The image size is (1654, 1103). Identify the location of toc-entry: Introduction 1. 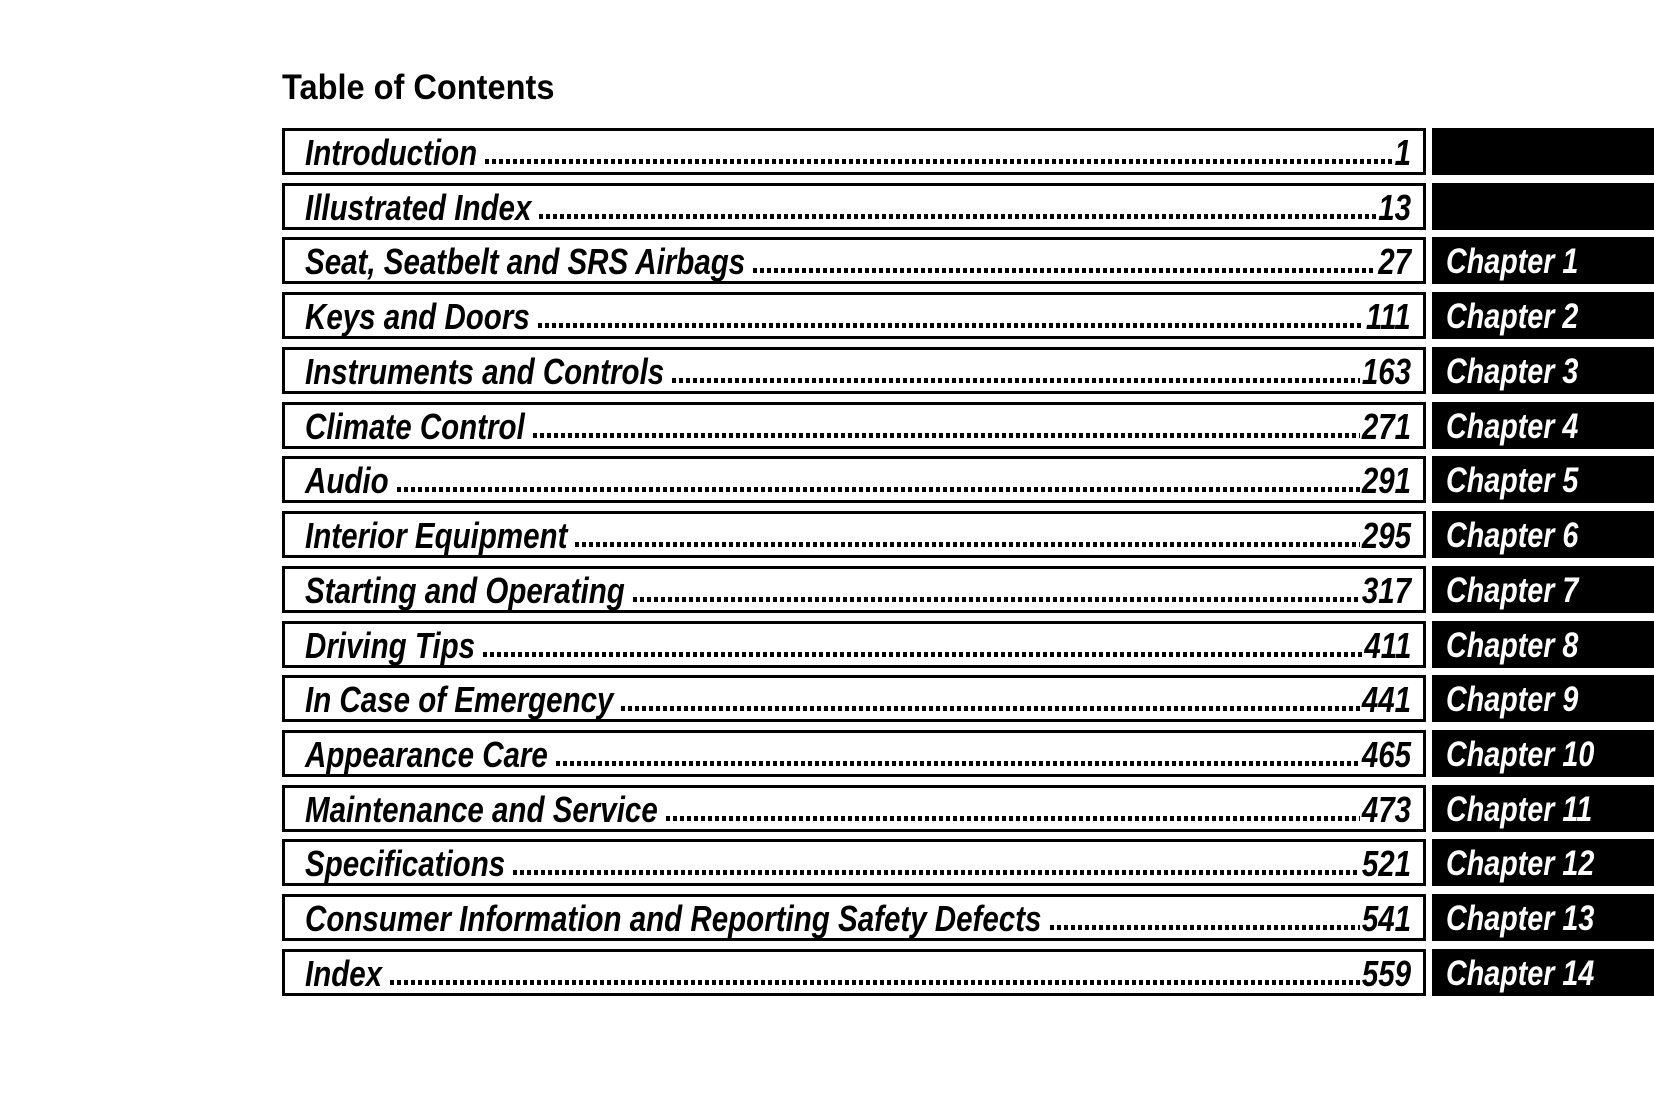
(854, 151).